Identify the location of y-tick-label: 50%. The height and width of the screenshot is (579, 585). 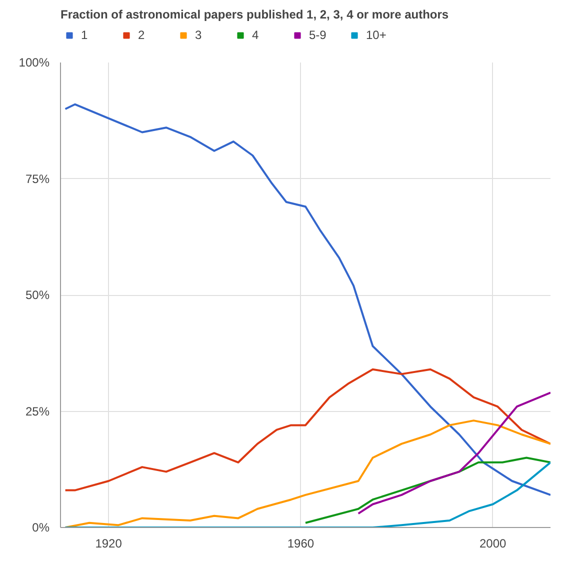
(37, 295).